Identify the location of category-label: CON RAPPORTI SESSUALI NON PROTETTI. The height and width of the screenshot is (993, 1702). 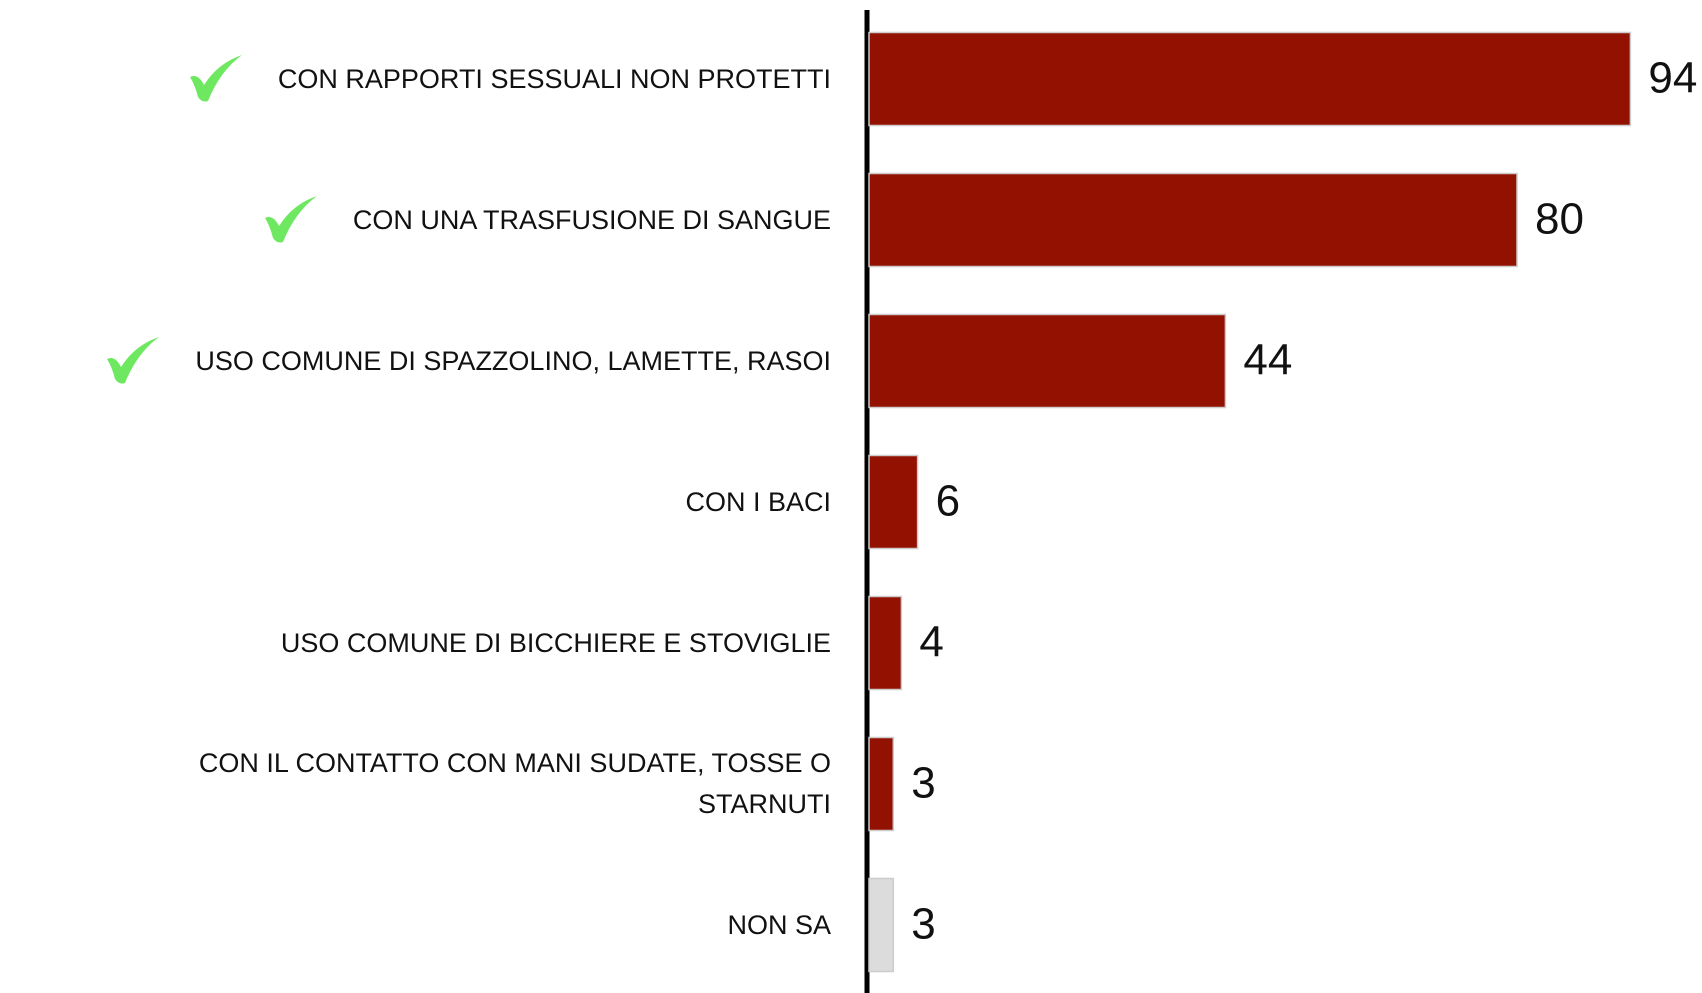
(451, 79).